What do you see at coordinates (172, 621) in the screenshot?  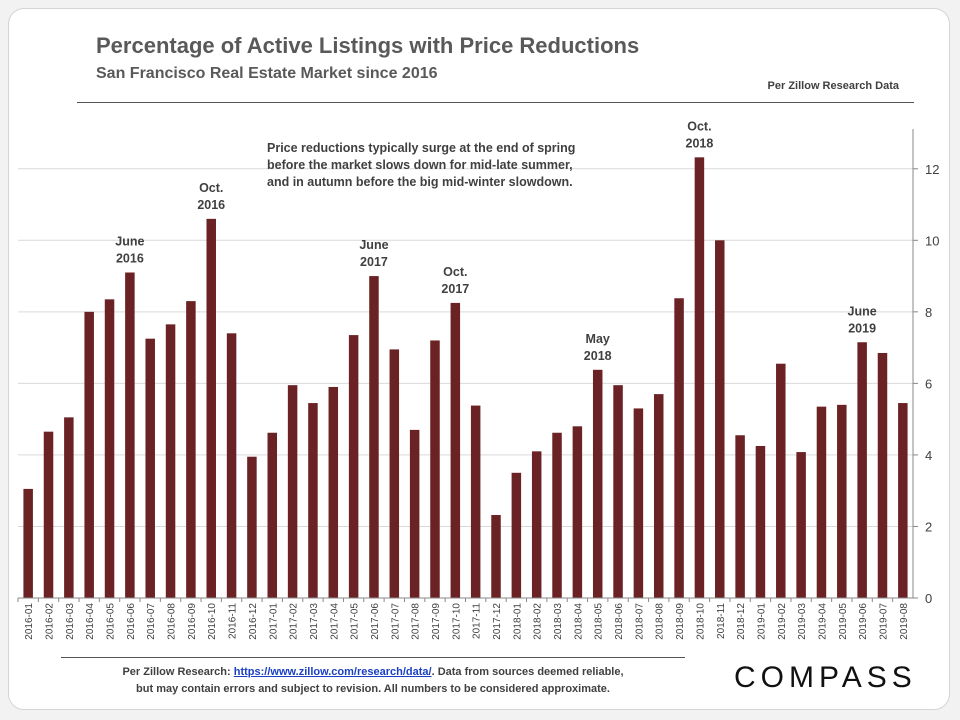 I see `x-tick-label-2016-08: 2016-08` at bounding box center [172, 621].